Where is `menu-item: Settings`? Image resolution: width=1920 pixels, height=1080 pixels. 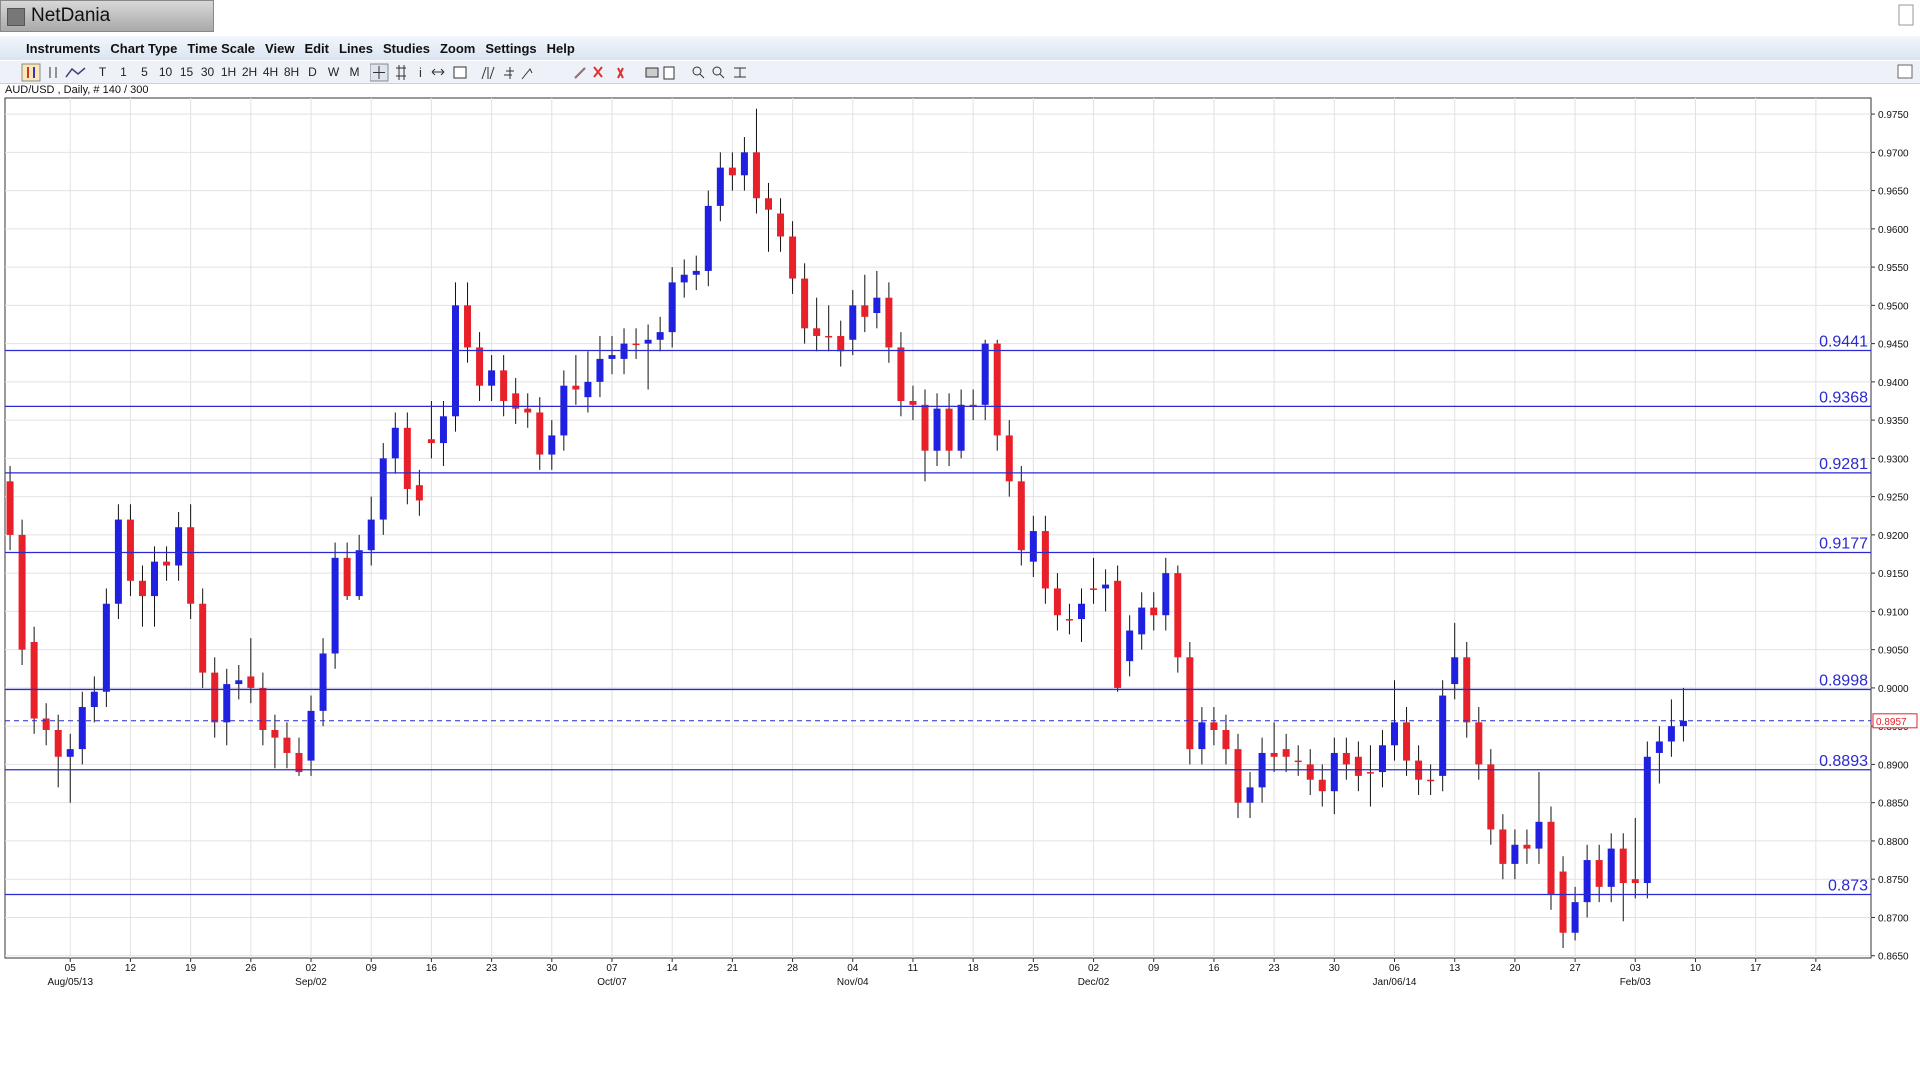
menu-item: Settings is located at coordinates (511, 48).